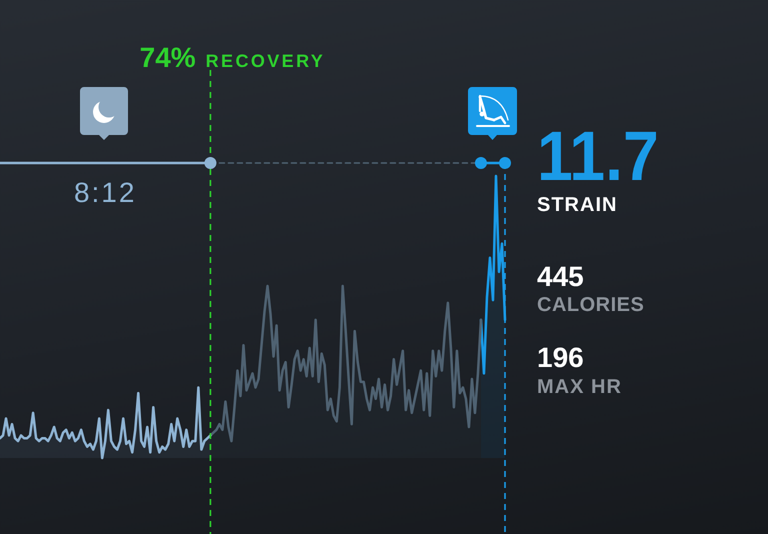 The height and width of the screenshot is (534, 768). What do you see at coordinates (590, 305) in the screenshot?
I see `text: CALORIES` at bounding box center [590, 305].